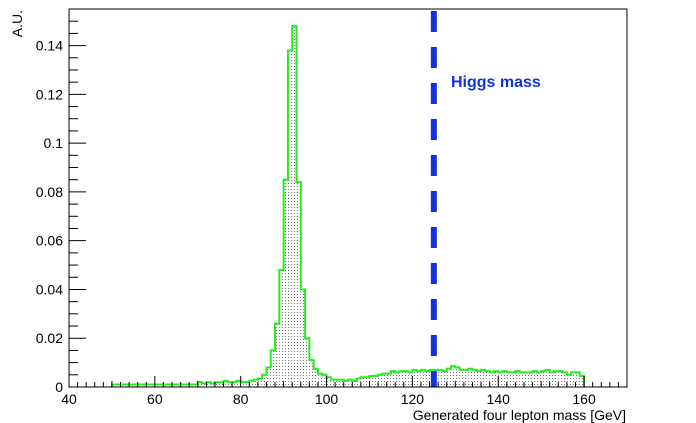 This screenshot has height=423, width=696. What do you see at coordinates (496, 82) in the screenshot?
I see `annotations-layer: Higgs mass` at bounding box center [496, 82].